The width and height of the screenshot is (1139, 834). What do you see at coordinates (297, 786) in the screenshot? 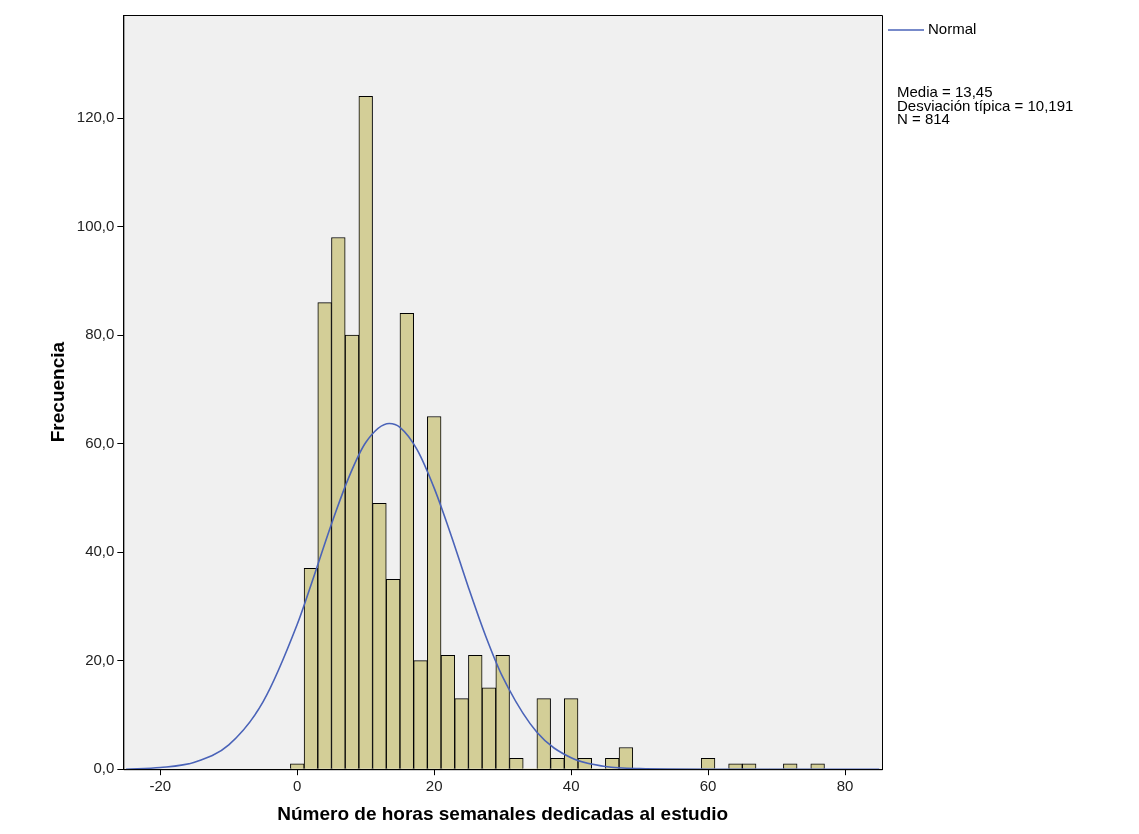
I see `x-tick-label: 0` at bounding box center [297, 786].